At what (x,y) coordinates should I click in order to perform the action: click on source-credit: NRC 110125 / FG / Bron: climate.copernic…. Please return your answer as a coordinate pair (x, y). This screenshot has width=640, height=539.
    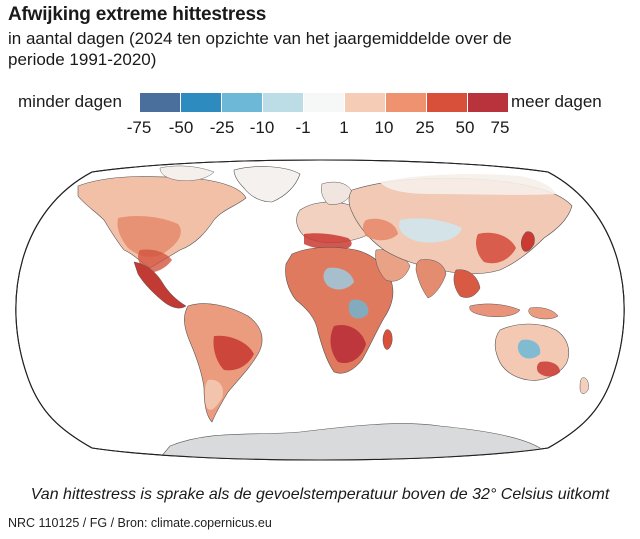
    Looking at the image, I should click on (140, 523).